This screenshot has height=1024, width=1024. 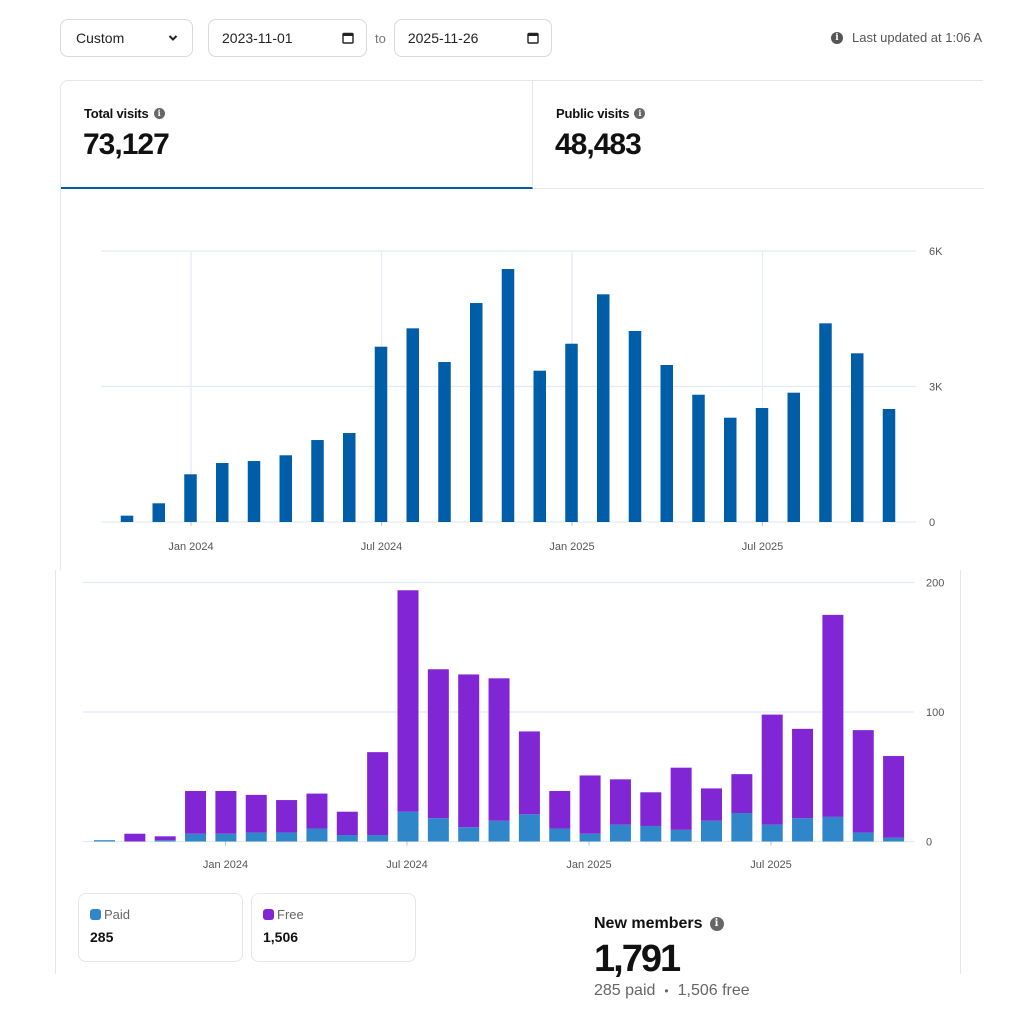 What do you see at coordinates (333, 927) in the screenshot?
I see `legend-free: Free 1,506` at bounding box center [333, 927].